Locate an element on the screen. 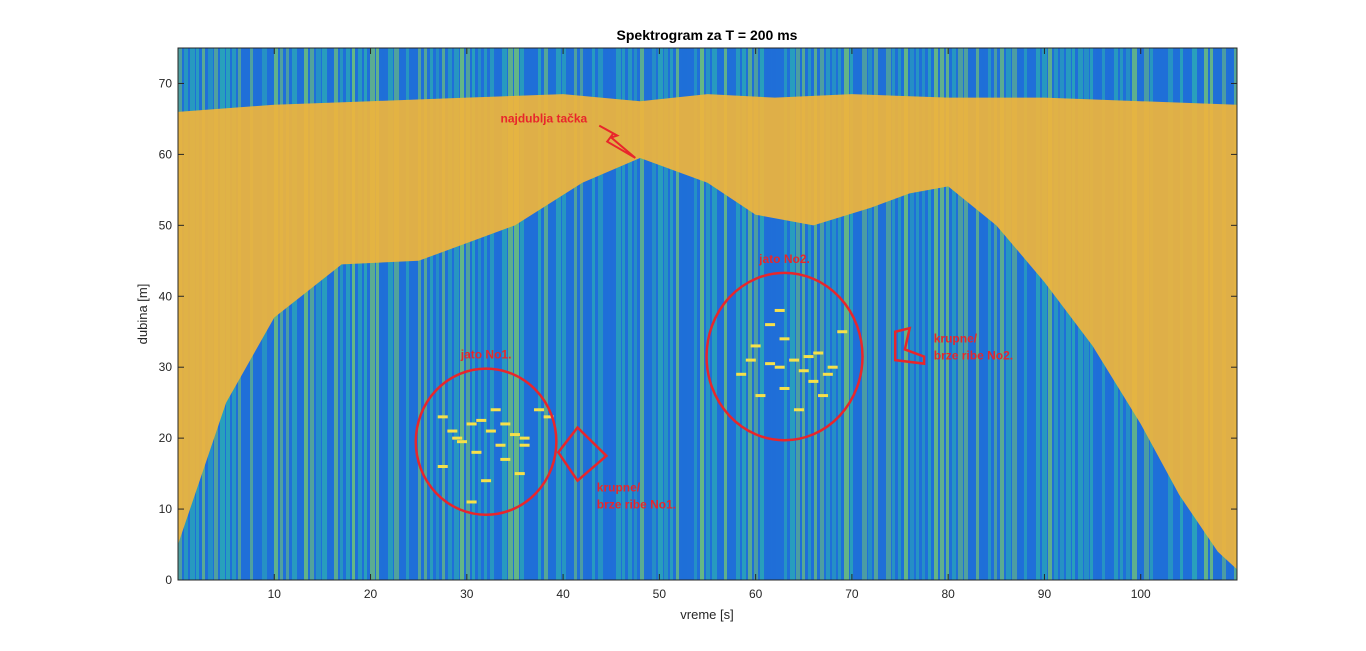  x-tick-label: 90 is located at coordinates (1045, 594).